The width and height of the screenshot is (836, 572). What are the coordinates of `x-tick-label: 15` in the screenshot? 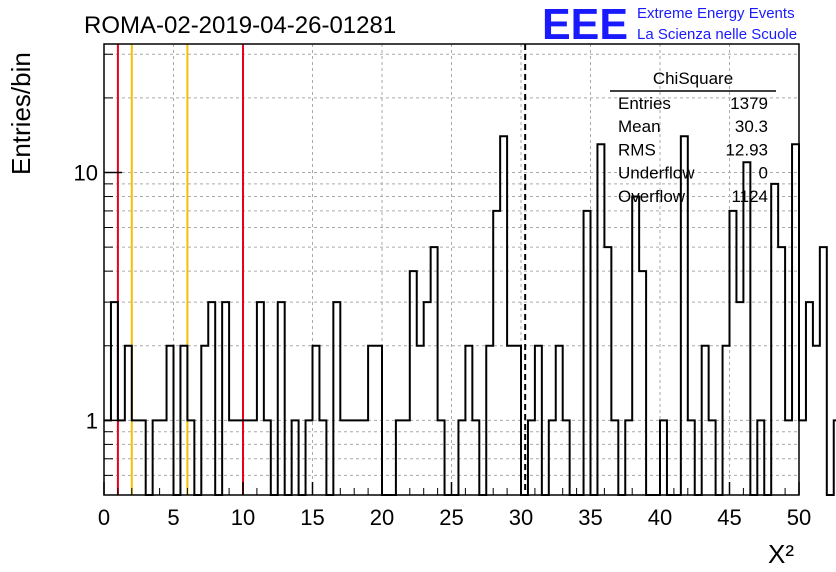 It's located at (312, 517).